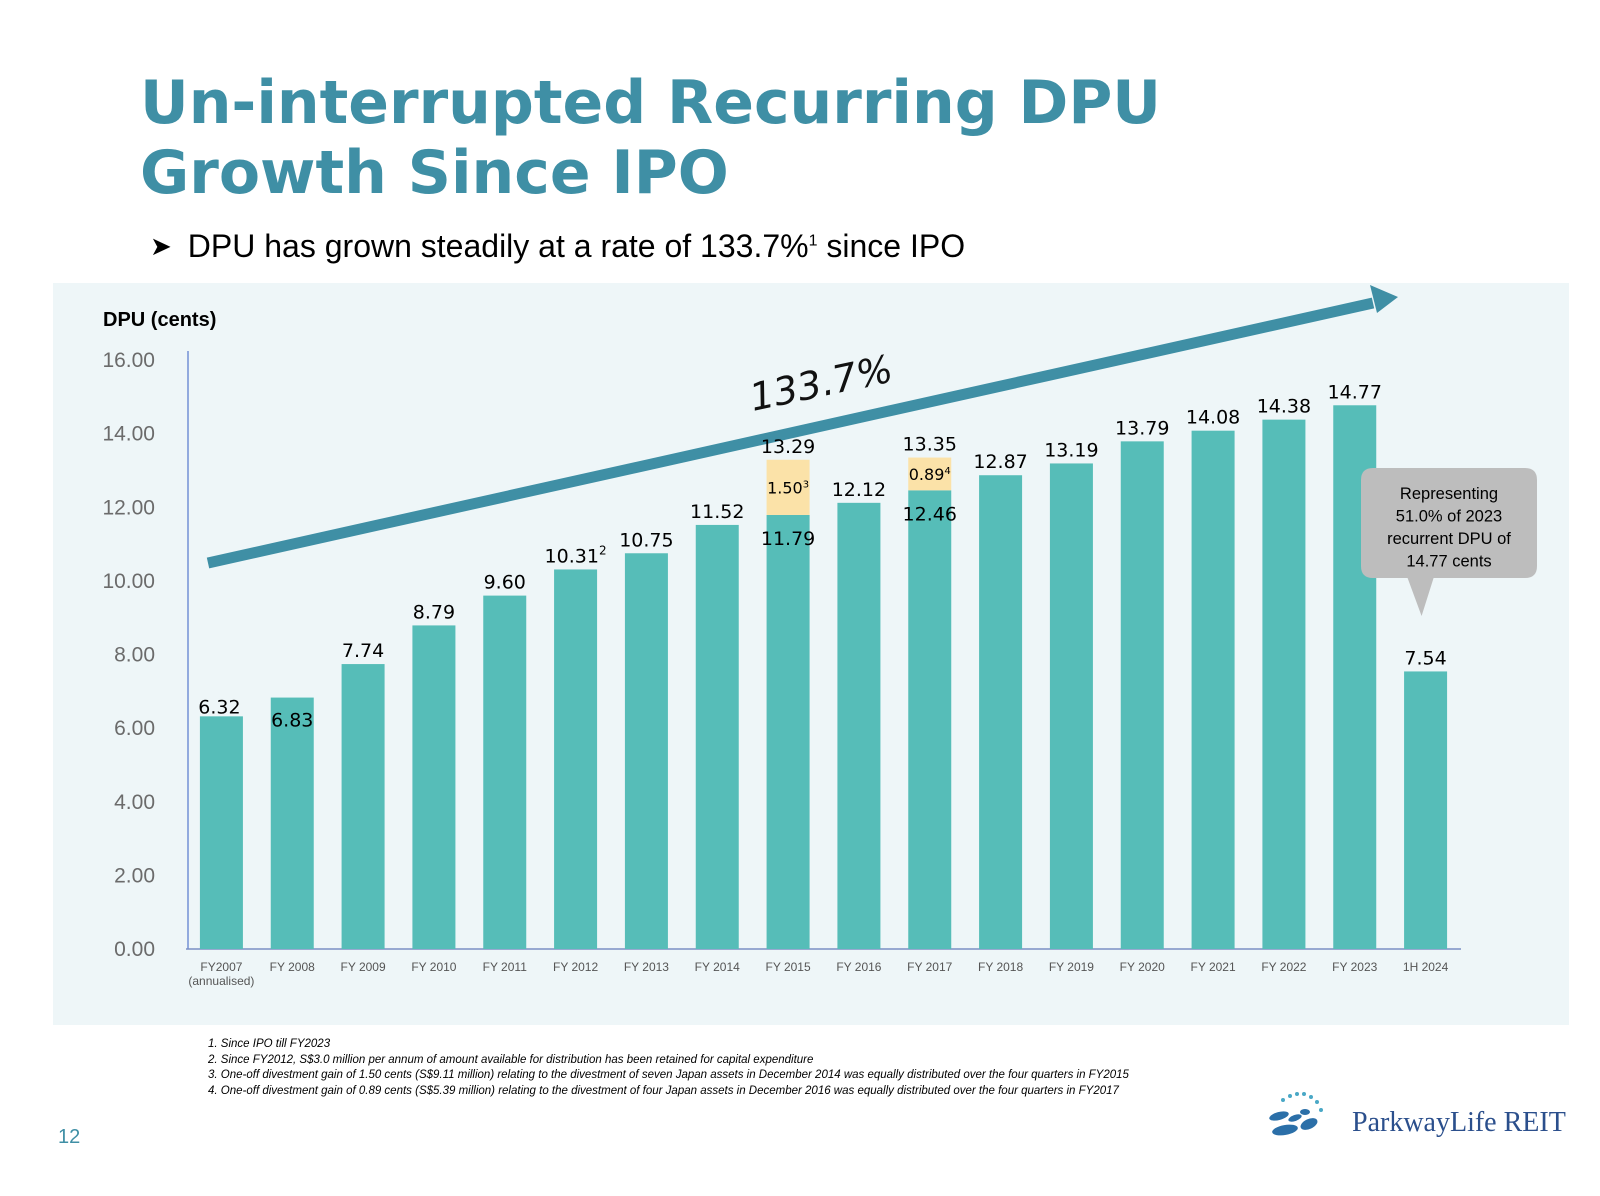 The height and width of the screenshot is (1196, 1600). Describe the element at coordinates (603, 550) in the screenshot. I see `bar-value-footnote-ref: 2` at that location.